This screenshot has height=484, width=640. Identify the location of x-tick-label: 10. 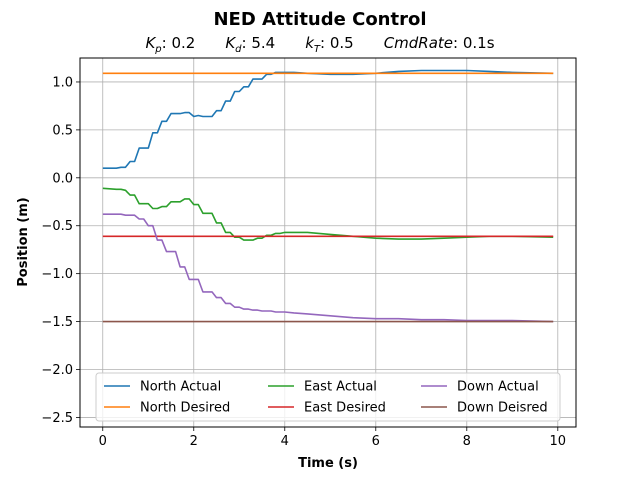
(558, 441).